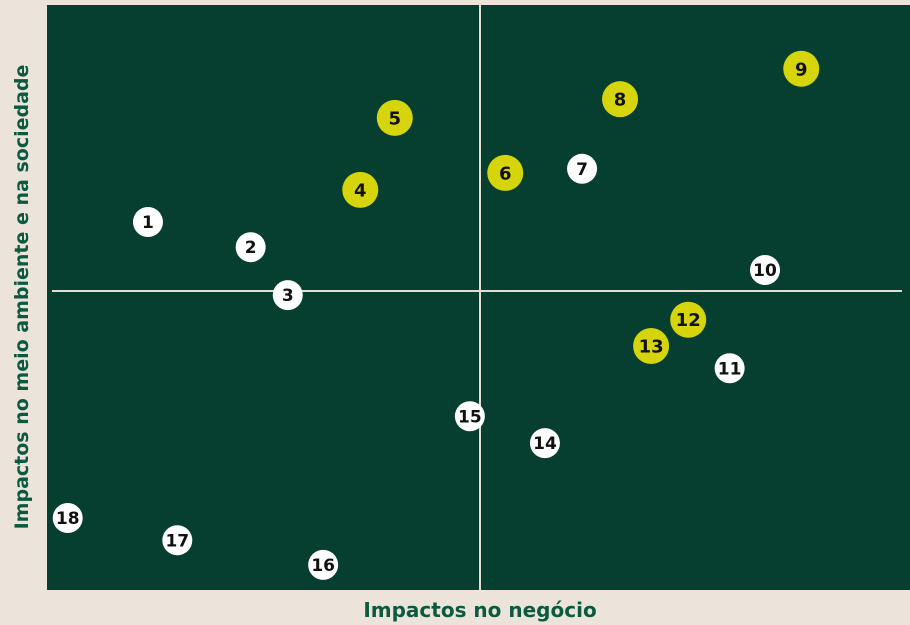 This screenshot has width=910, height=625. I want to click on point-label: 16, so click(323, 566).